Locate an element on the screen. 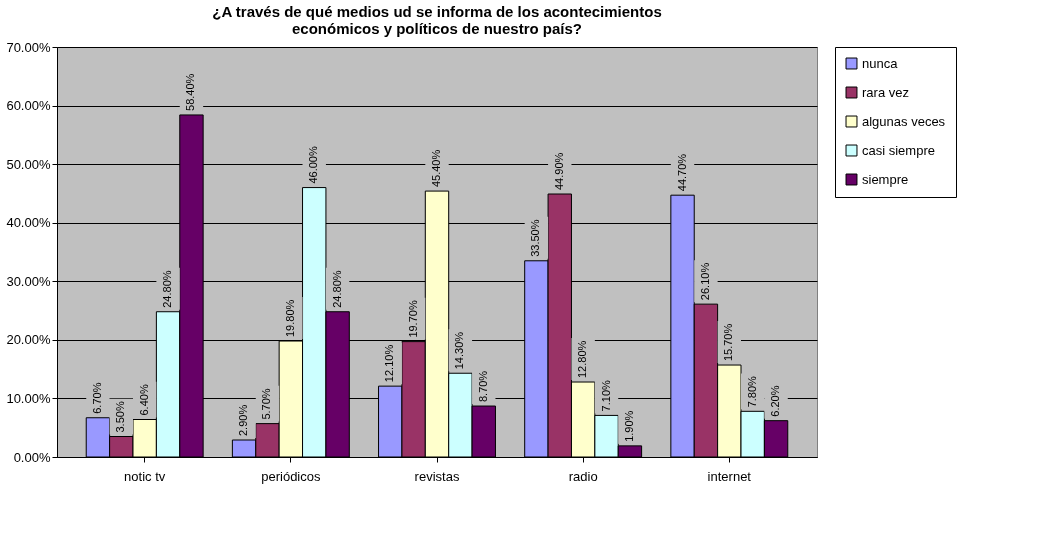 This screenshot has width=1055, height=541. x-tick-label: periódicos is located at coordinates (291, 476).